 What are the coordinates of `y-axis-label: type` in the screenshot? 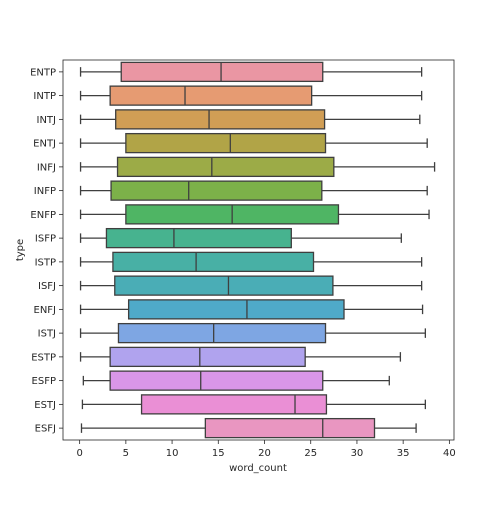 It's located at (20, 250).